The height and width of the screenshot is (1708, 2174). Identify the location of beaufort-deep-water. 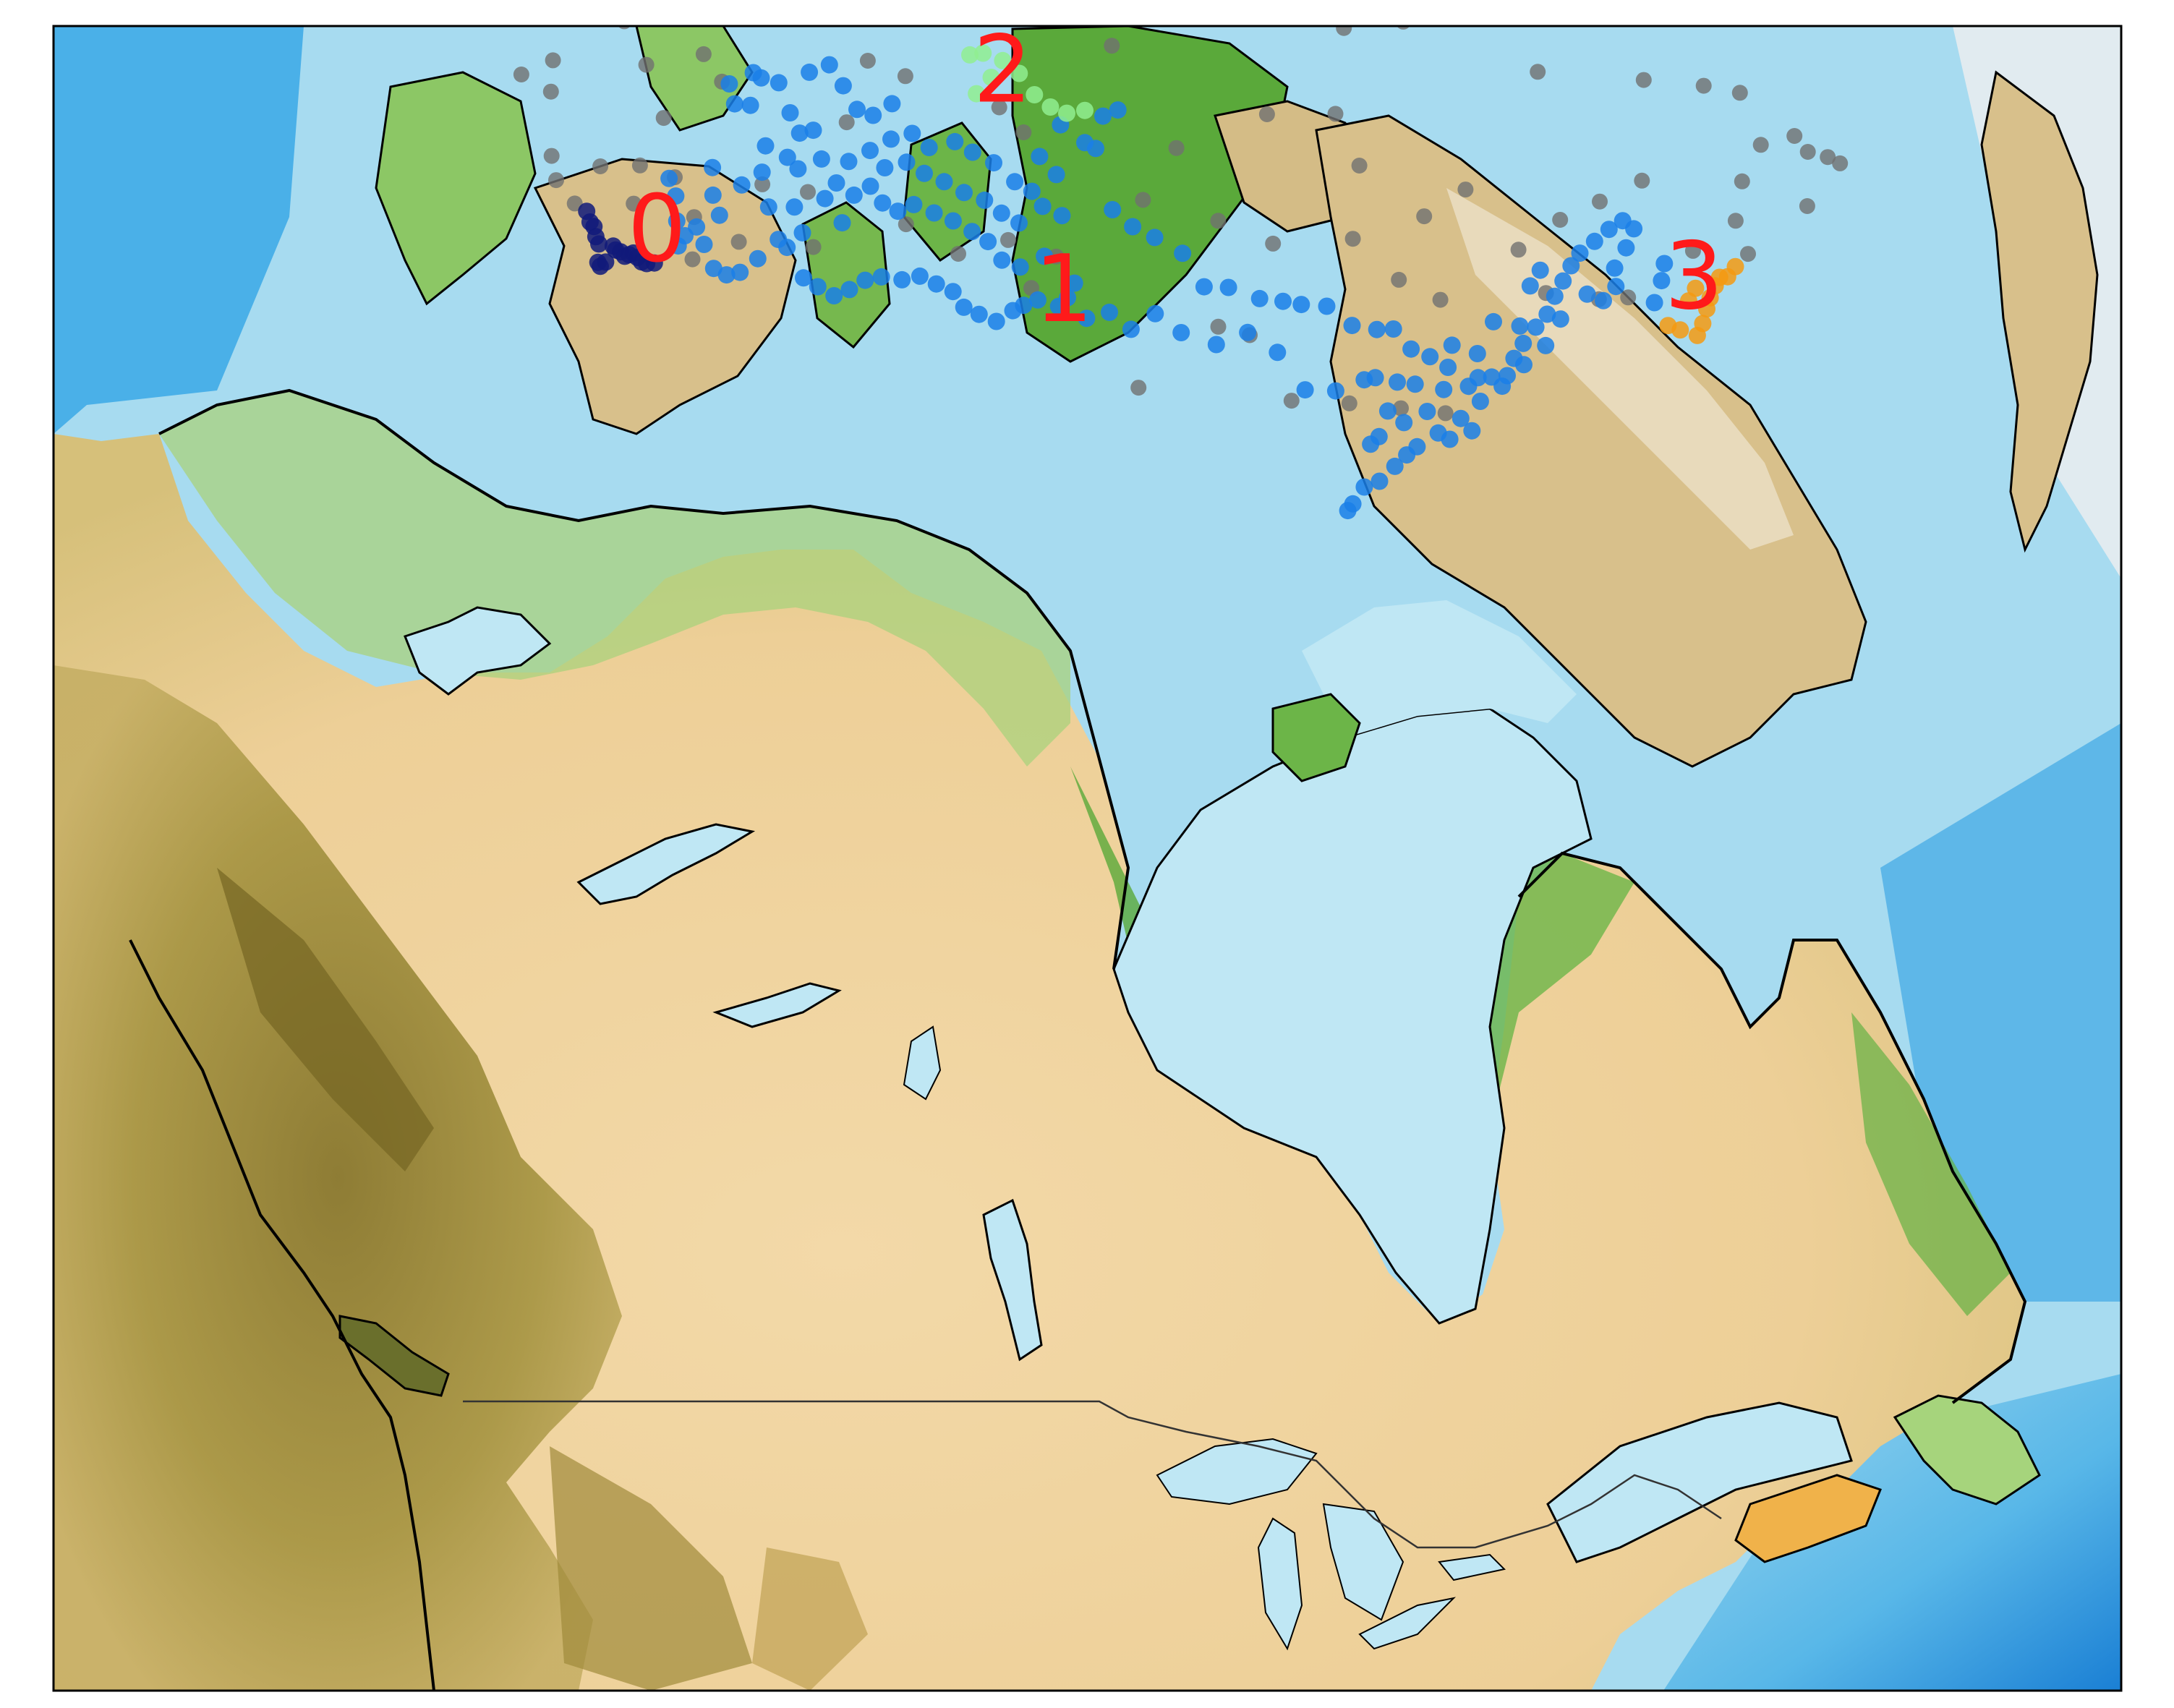
(179, 230).